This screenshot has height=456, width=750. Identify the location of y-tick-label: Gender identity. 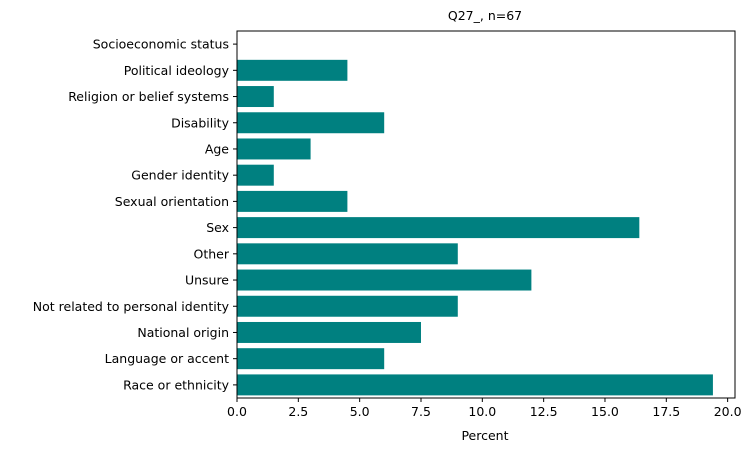
(180, 175).